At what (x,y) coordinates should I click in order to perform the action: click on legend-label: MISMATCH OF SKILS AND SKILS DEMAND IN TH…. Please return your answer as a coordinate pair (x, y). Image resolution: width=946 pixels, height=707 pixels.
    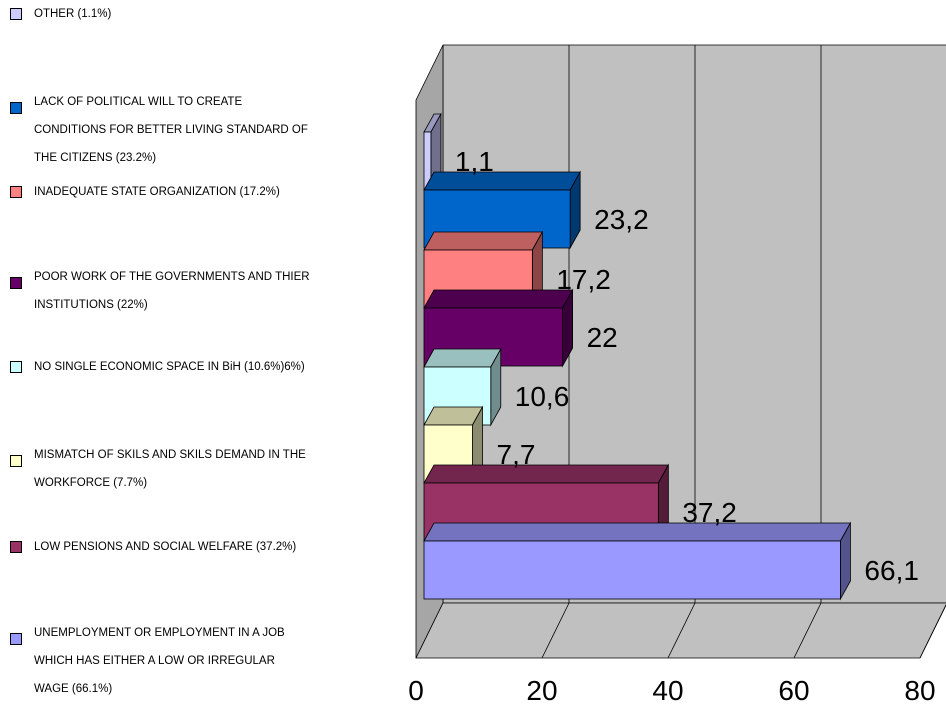
    Looking at the image, I should click on (170, 455).